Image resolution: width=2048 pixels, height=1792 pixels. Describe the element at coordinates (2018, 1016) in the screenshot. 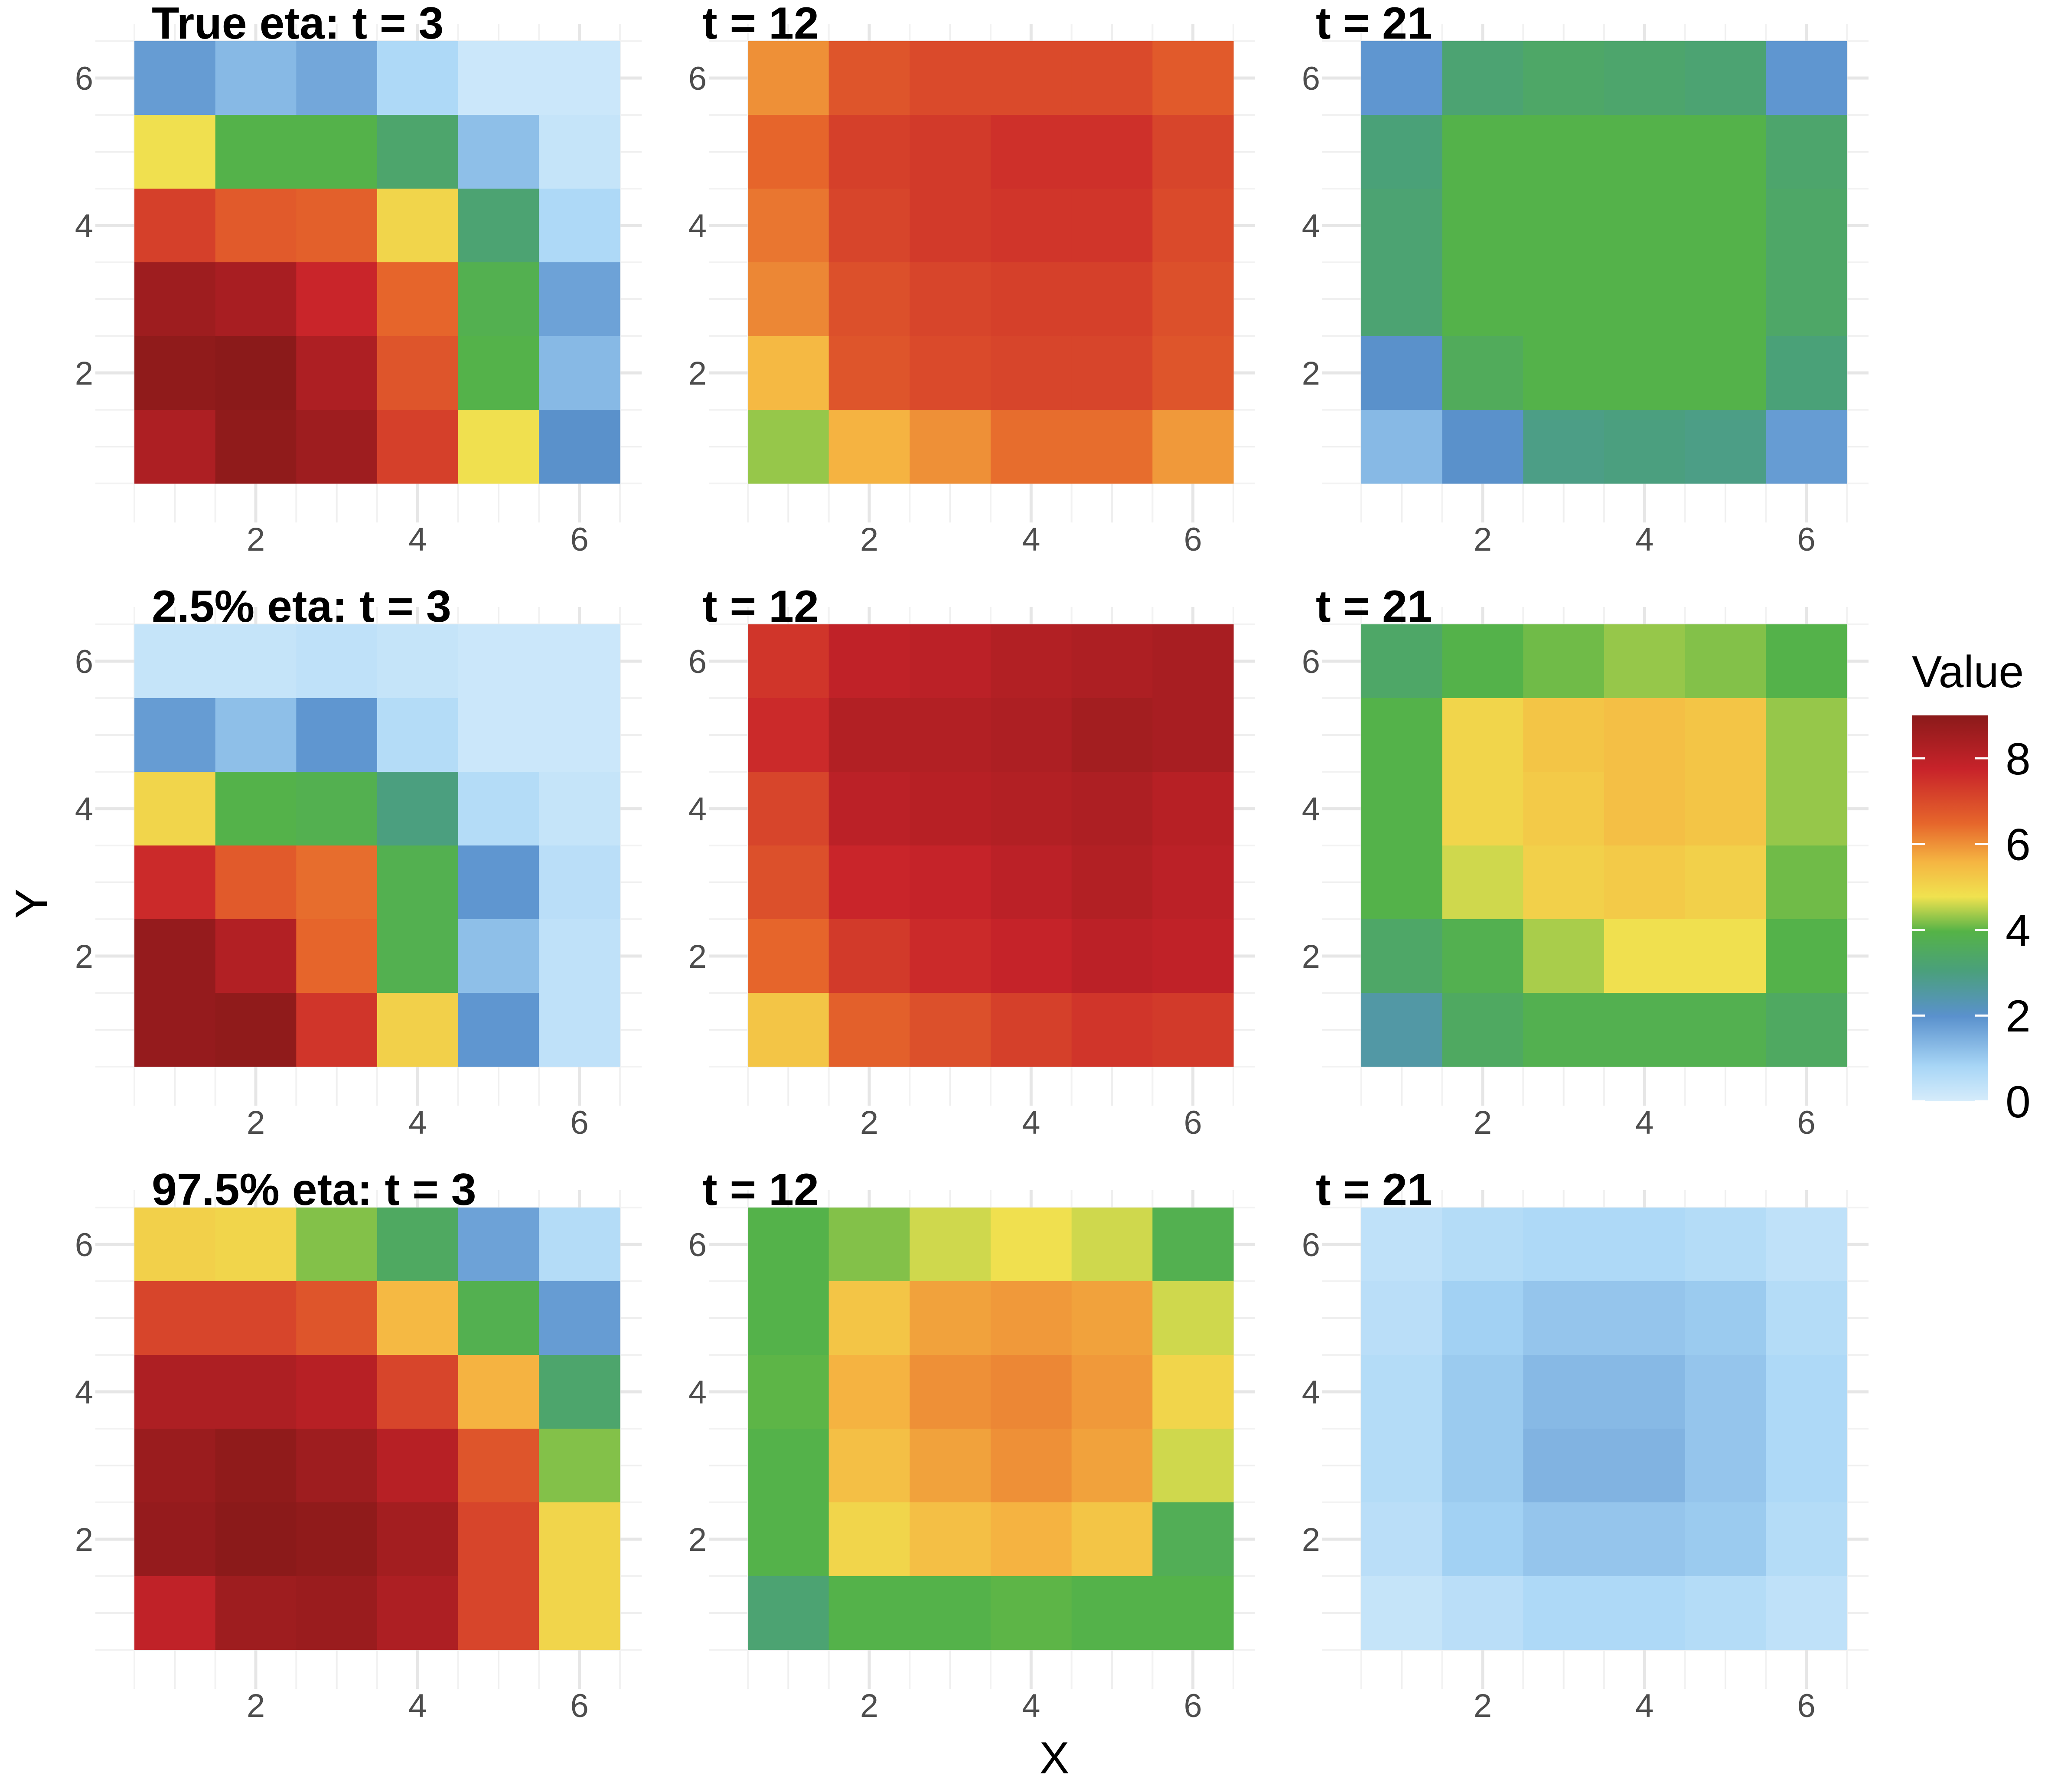

I see `legend-tick-label: 2` at that location.